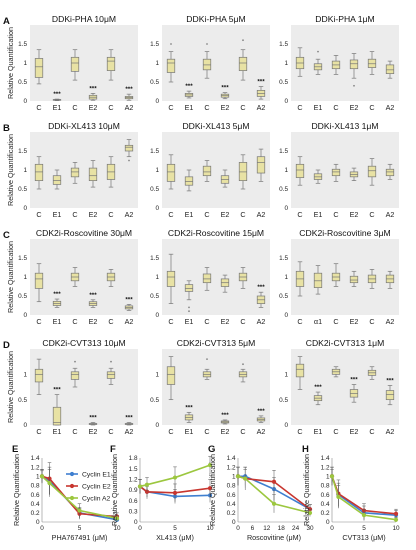  What do you see at coordinates (84, 233) in the screenshot?
I see `panel-title: CDK2i-Roscovitine 30μM` at bounding box center [84, 233].